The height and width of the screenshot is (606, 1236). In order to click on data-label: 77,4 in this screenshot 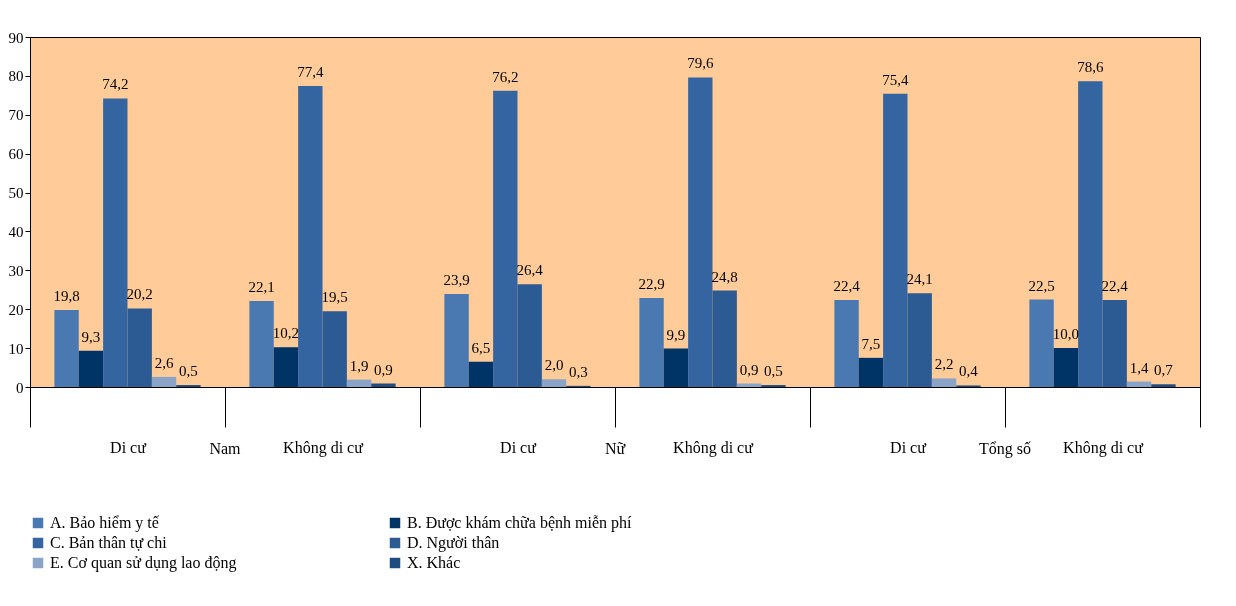, I will do `click(310, 72)`.